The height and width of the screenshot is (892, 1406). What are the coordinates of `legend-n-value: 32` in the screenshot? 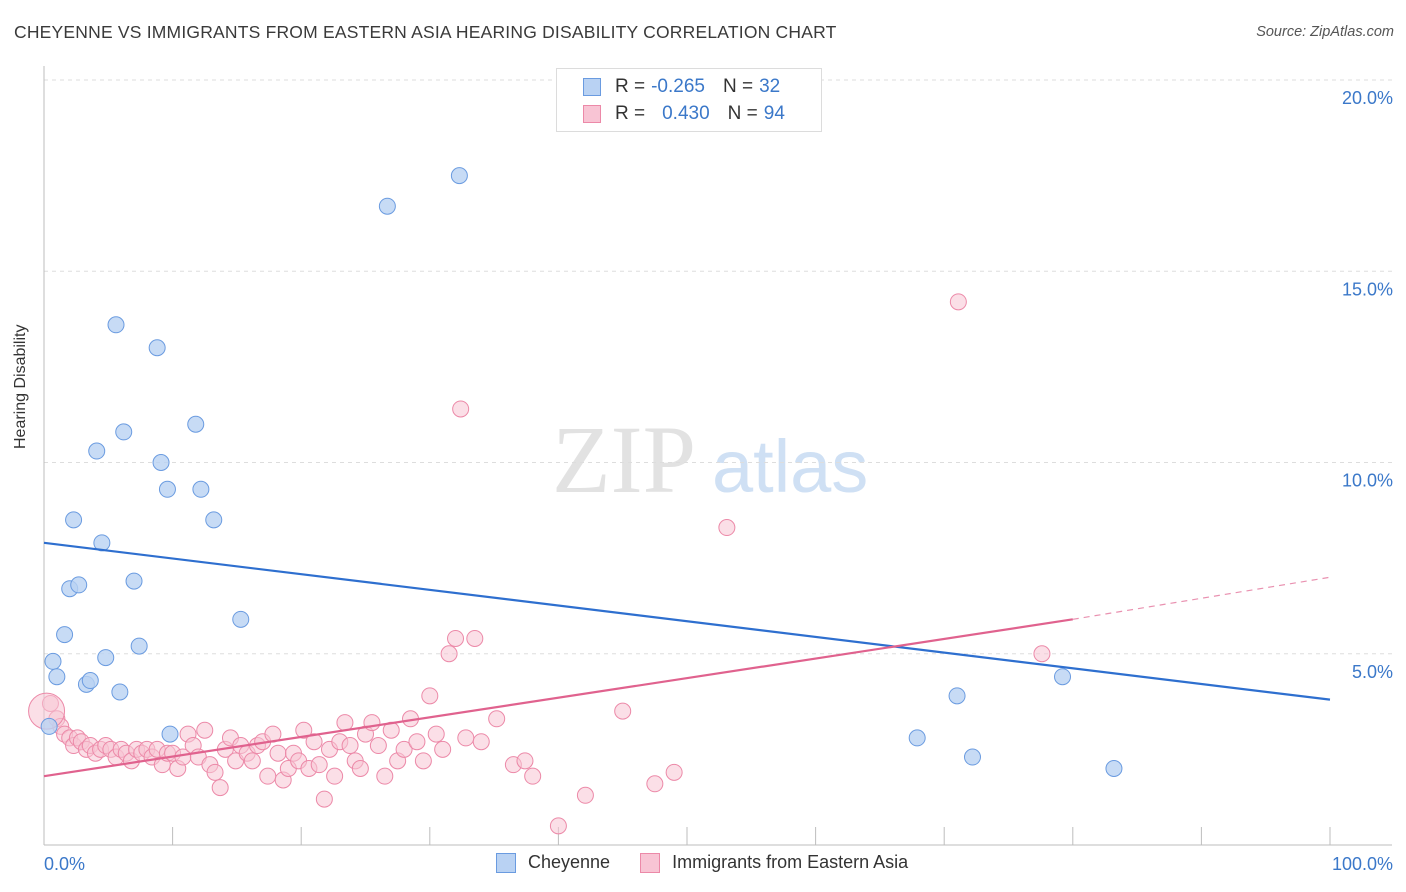 It's located at (770, 86).